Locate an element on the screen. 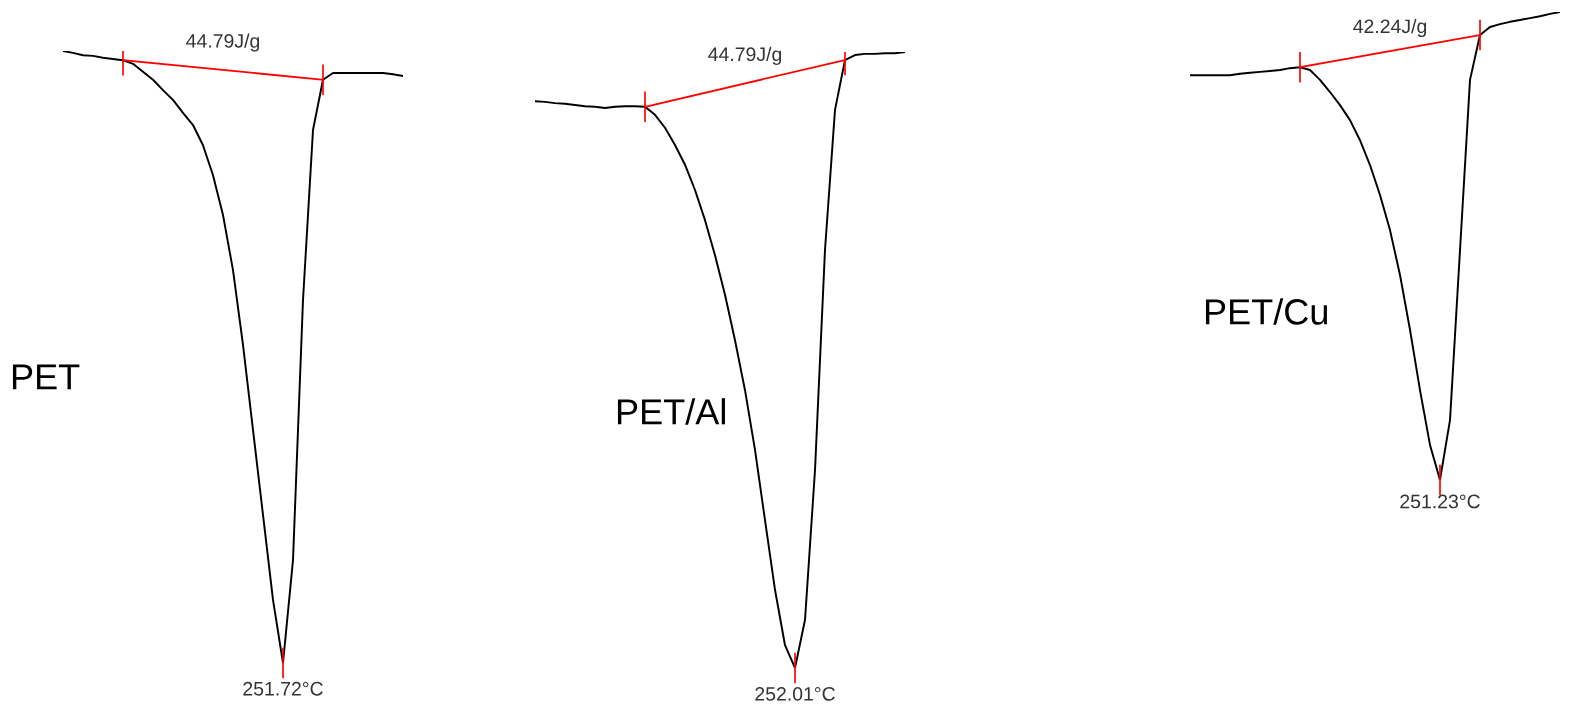  text: 251.23°C is located at coordinates (1440, 501).